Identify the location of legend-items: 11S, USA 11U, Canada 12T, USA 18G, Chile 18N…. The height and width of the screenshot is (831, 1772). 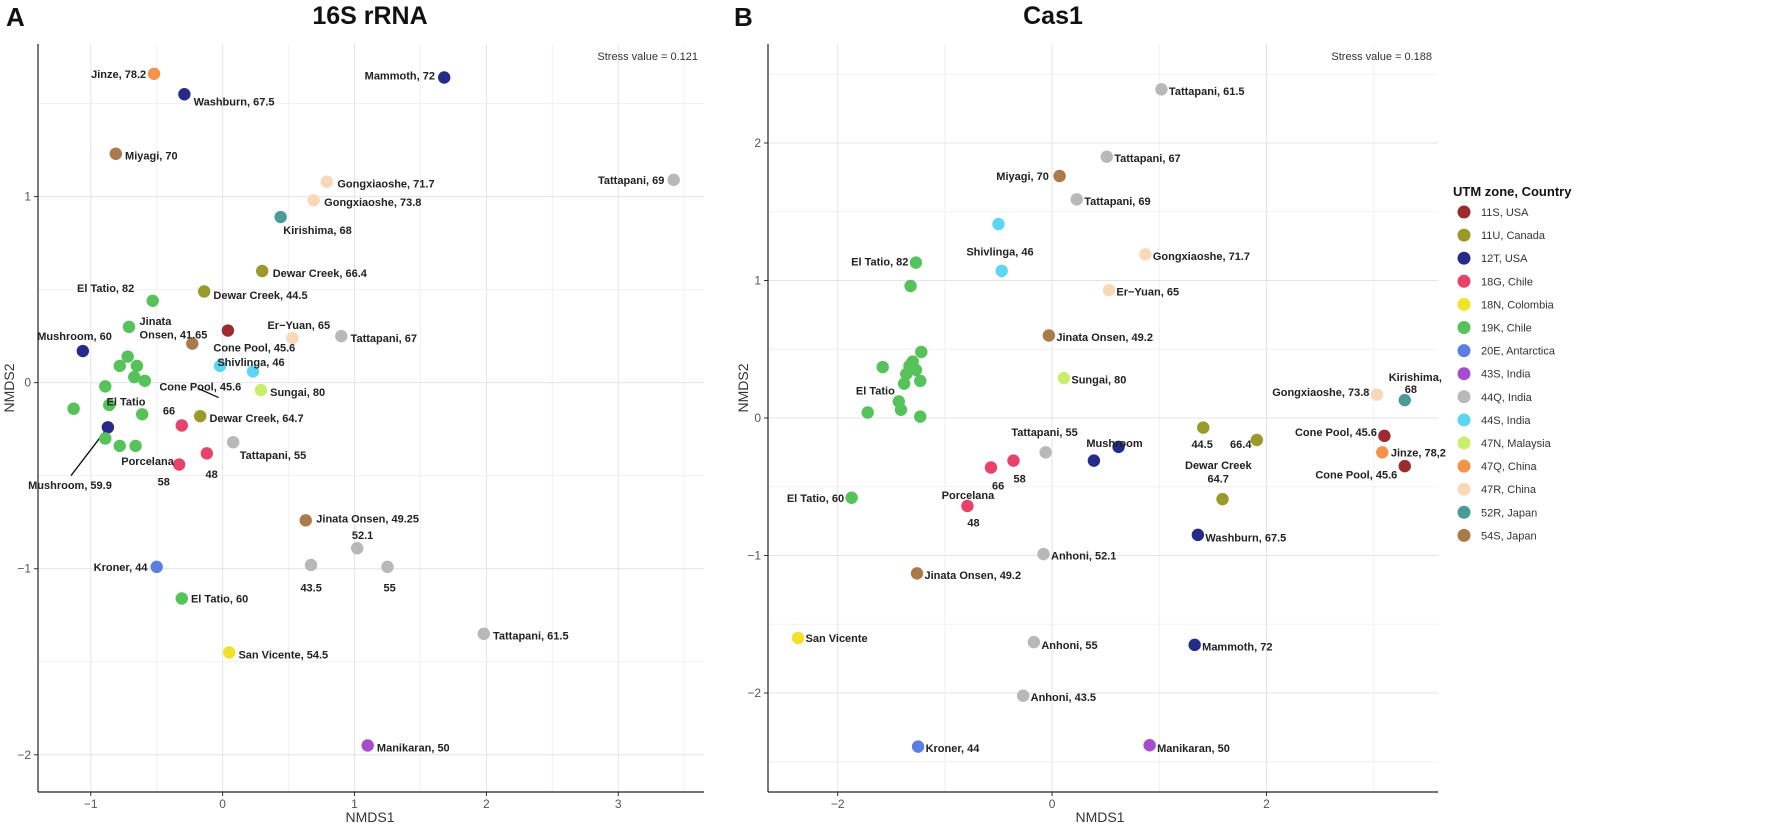
(1506, 373).